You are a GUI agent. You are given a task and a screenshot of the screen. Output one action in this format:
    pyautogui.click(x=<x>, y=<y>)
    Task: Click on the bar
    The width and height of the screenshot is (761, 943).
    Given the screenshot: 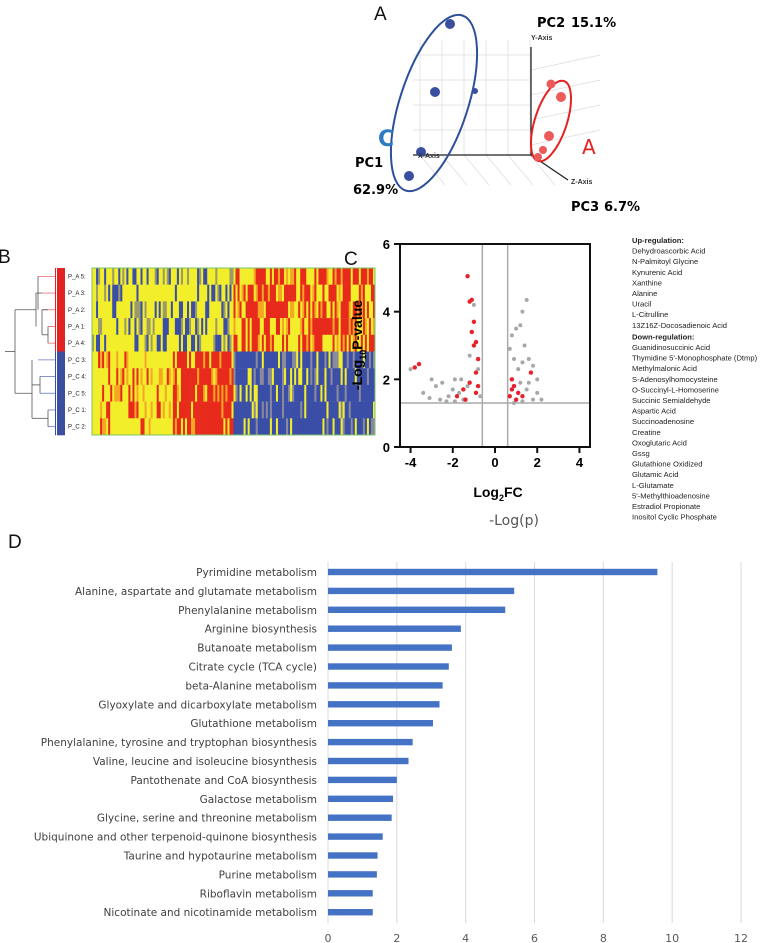 What is the action you would take?
    pyautogui.click(x=493, y=572)
    